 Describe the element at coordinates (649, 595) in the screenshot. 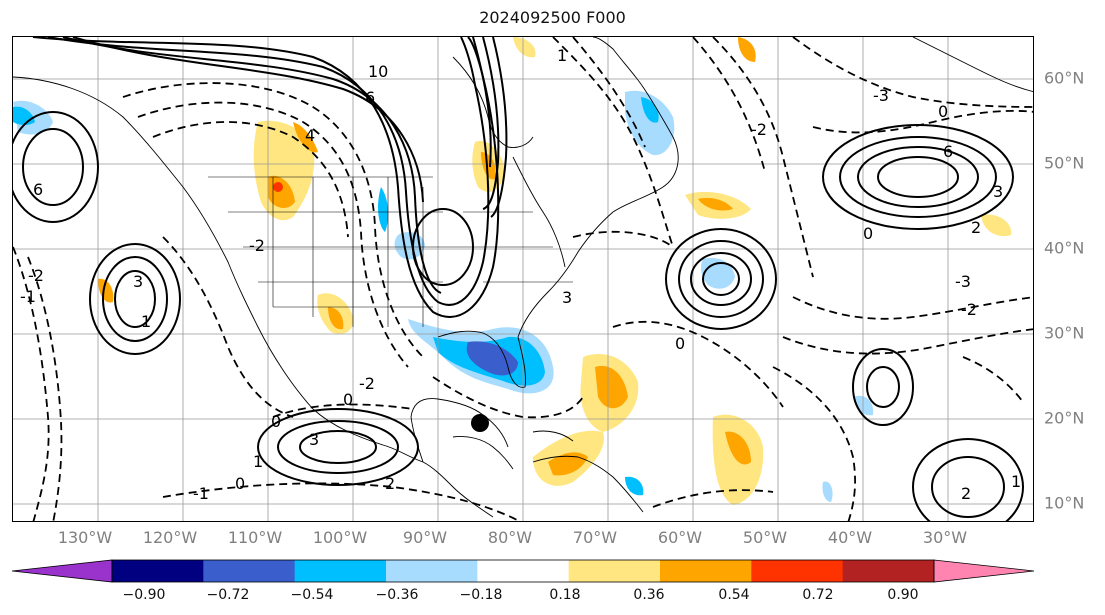

I see `colorbar-tick: 0.36` at that location.